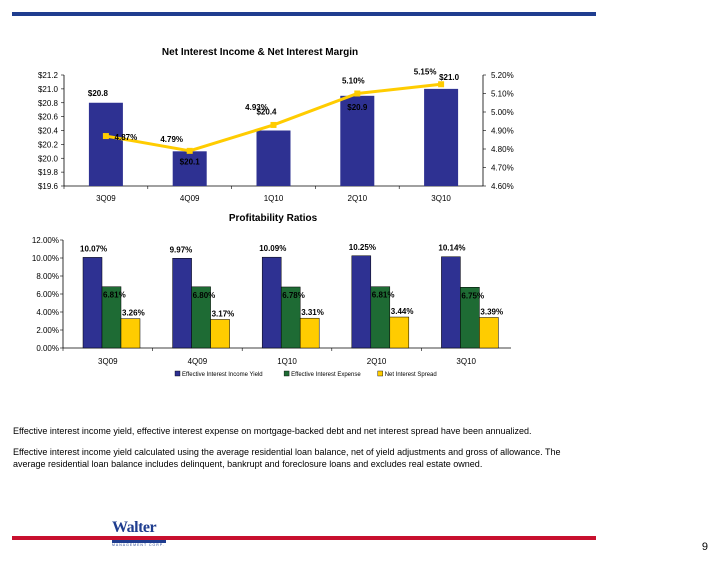  Describe the element at coordinates (45, 258) in the screenshot. I see `y-tick-label: 10.00%` at that location.